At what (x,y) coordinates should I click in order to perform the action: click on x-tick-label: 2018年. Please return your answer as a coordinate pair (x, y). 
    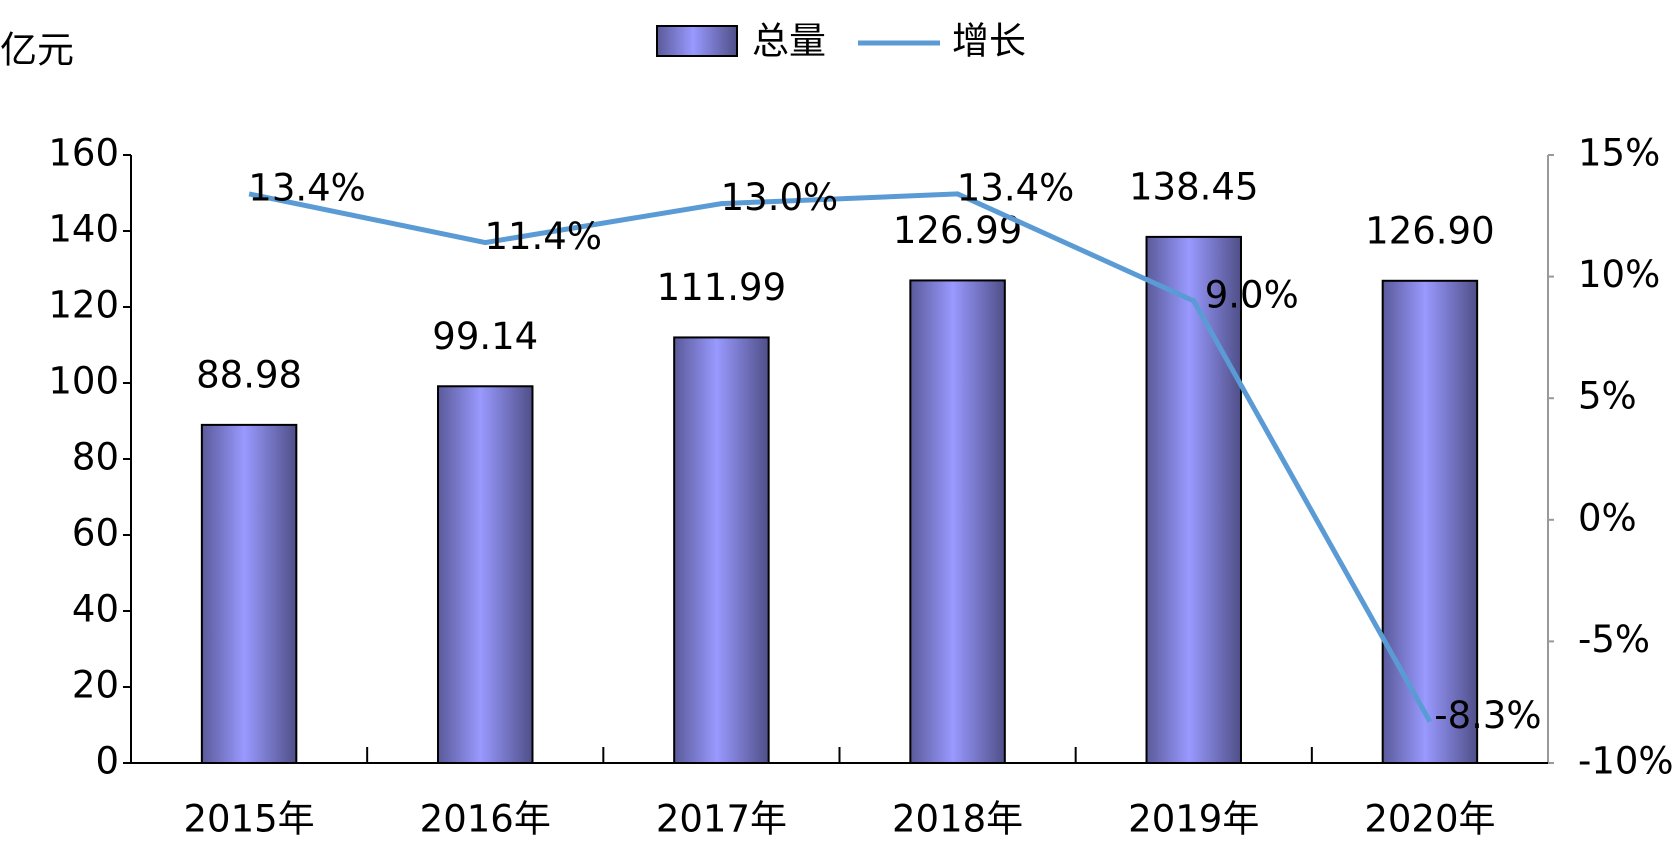
    Looking at the image, I should click on (957, 819).